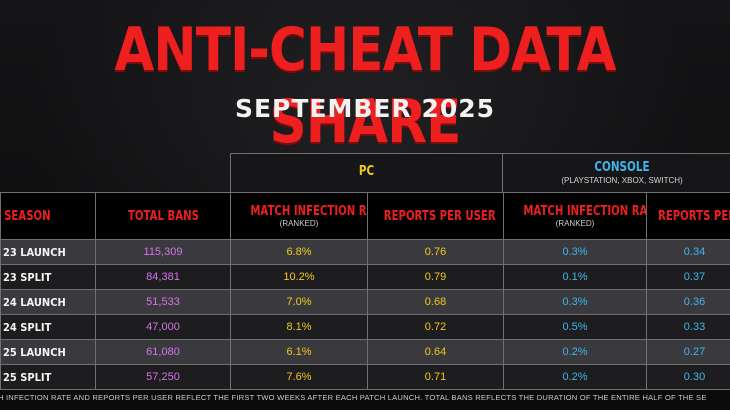 This screenshot has width=730, height=410. I want to click on pc-group-header: PC, so click(366, 172).